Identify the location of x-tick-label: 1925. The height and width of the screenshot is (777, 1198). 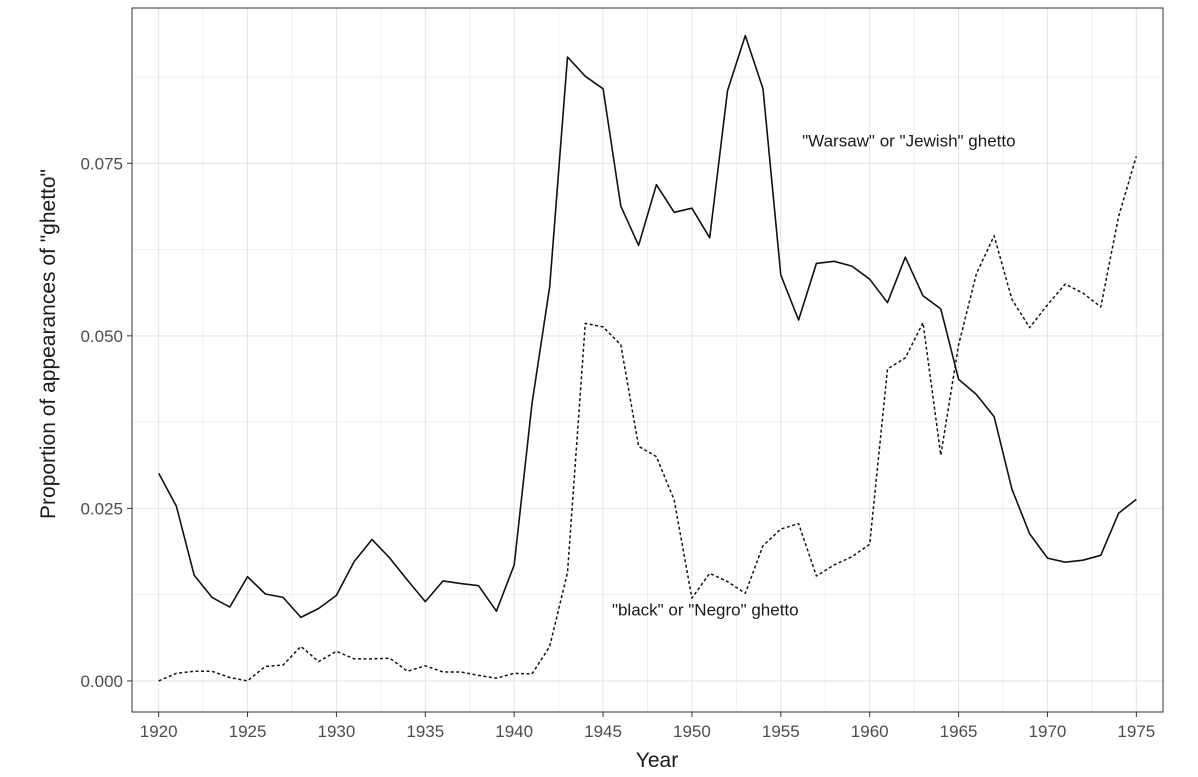
(248, 731).